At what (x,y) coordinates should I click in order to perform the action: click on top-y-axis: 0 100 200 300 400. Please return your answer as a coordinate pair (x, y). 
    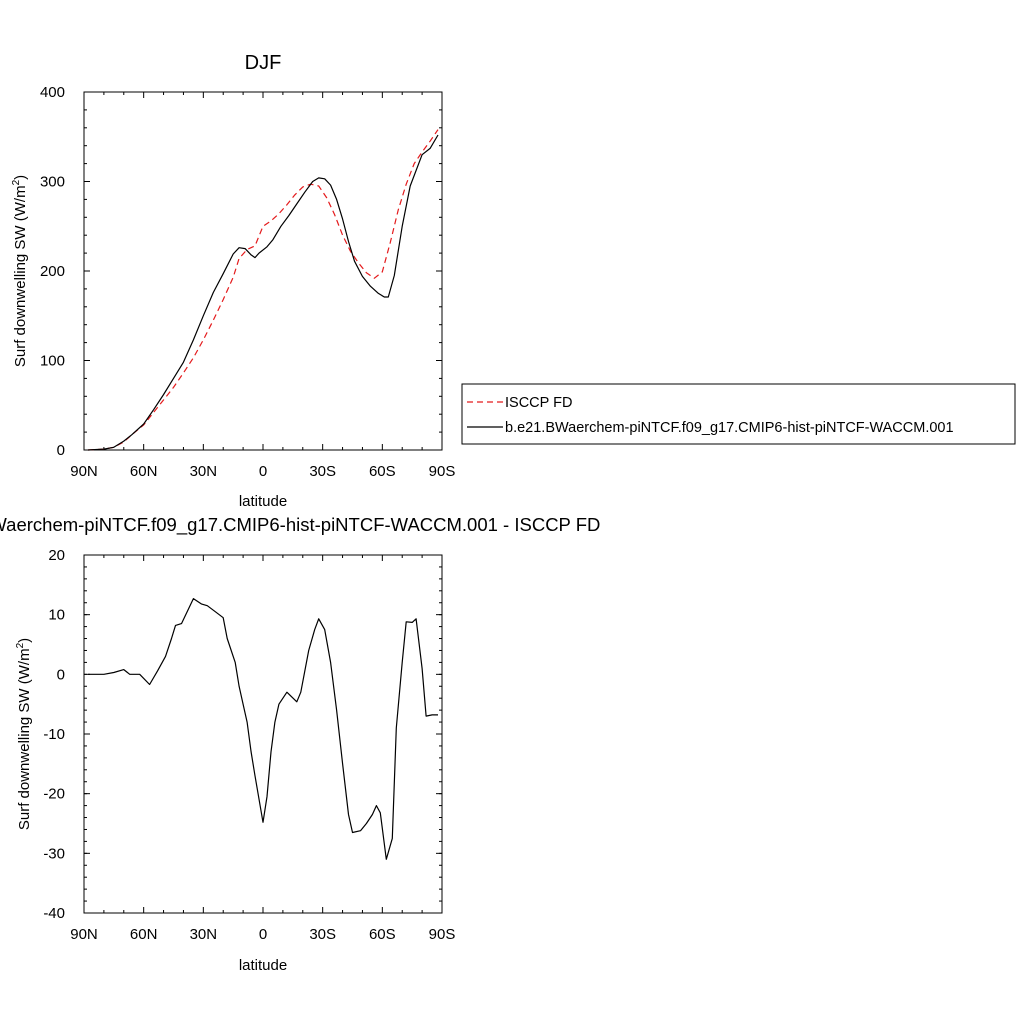
    Looking at the image, I should click on (241, 271).